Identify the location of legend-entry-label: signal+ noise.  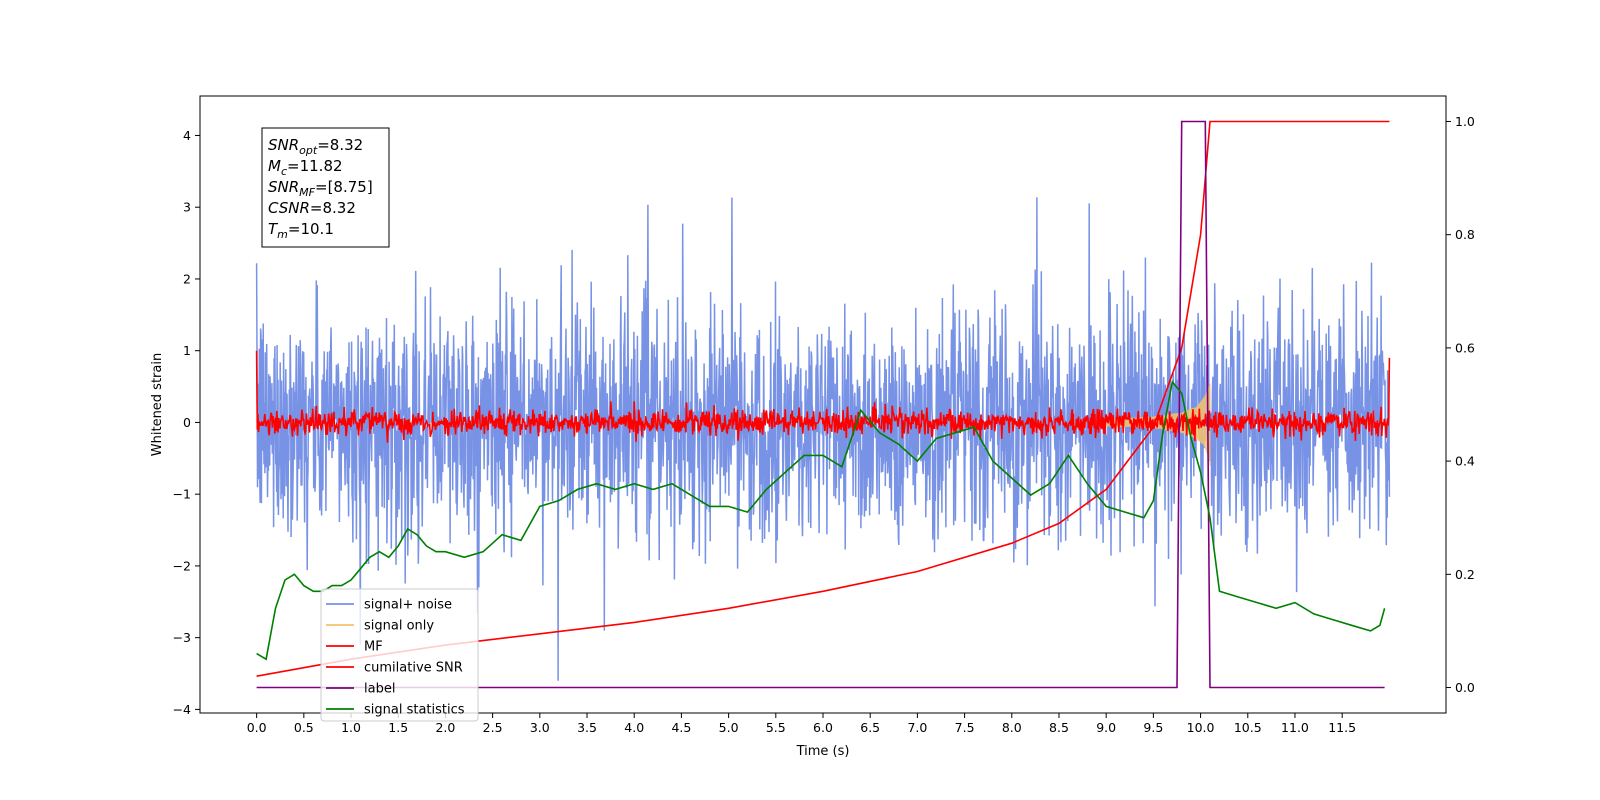
(408, 605).